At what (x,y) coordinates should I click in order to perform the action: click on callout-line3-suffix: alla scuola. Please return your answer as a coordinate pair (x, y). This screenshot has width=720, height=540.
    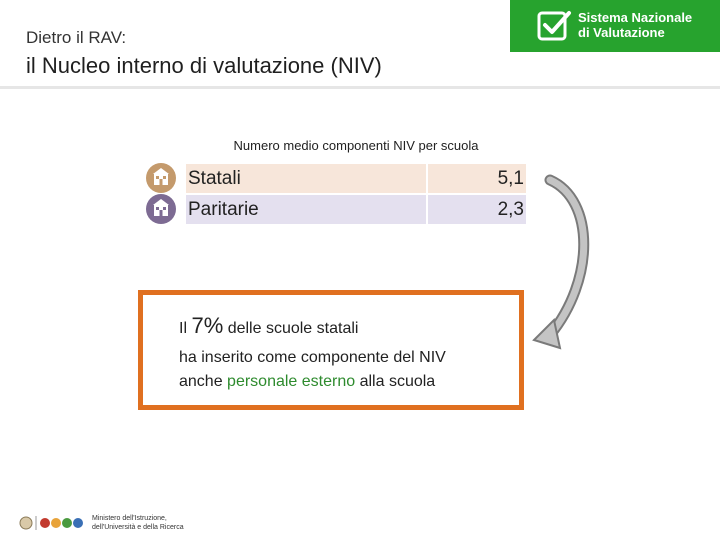
    Looking at the image, I should click on (397, 381).